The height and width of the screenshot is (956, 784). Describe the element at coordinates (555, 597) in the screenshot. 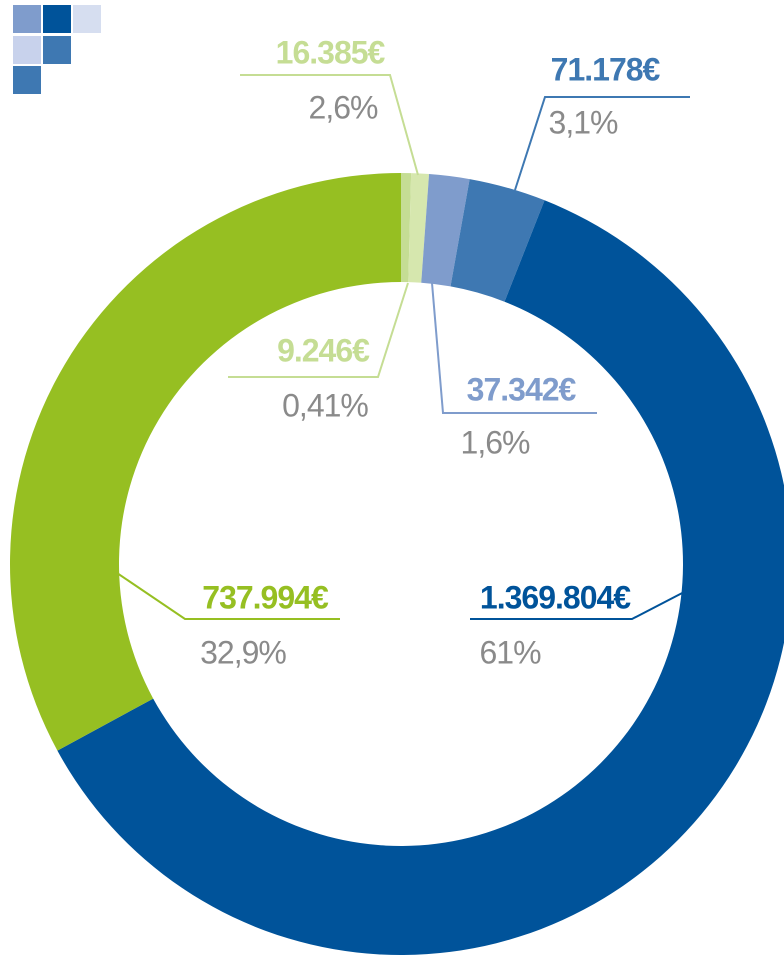

I see `value-label: 1.369.804€` at that location.